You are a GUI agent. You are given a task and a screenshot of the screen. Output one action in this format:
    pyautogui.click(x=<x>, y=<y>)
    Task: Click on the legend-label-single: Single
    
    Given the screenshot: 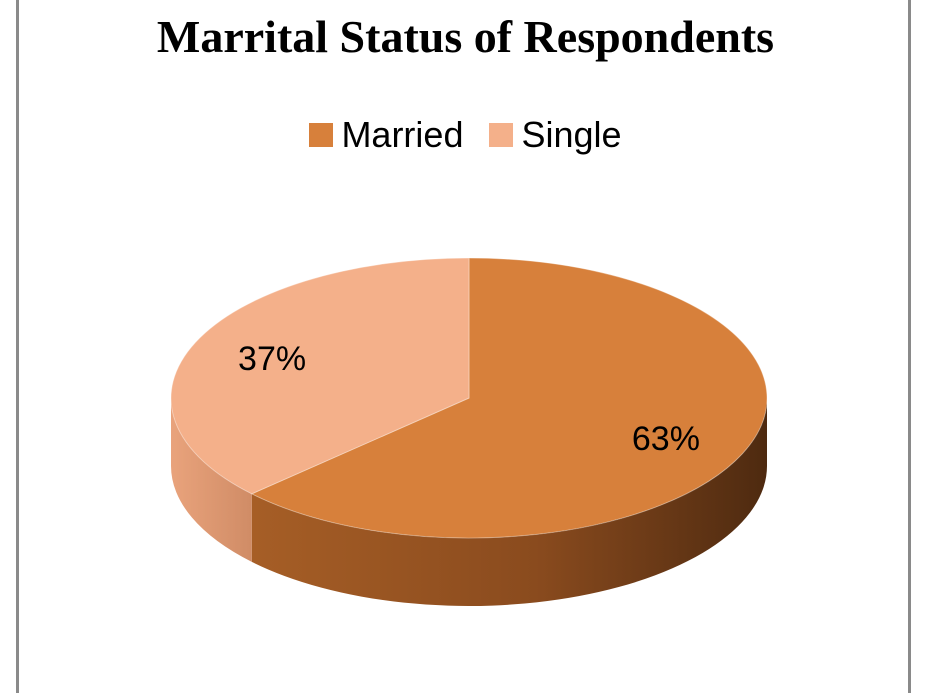 What is the action you would take?
    pyautogui.click(x=571, y=134)
    